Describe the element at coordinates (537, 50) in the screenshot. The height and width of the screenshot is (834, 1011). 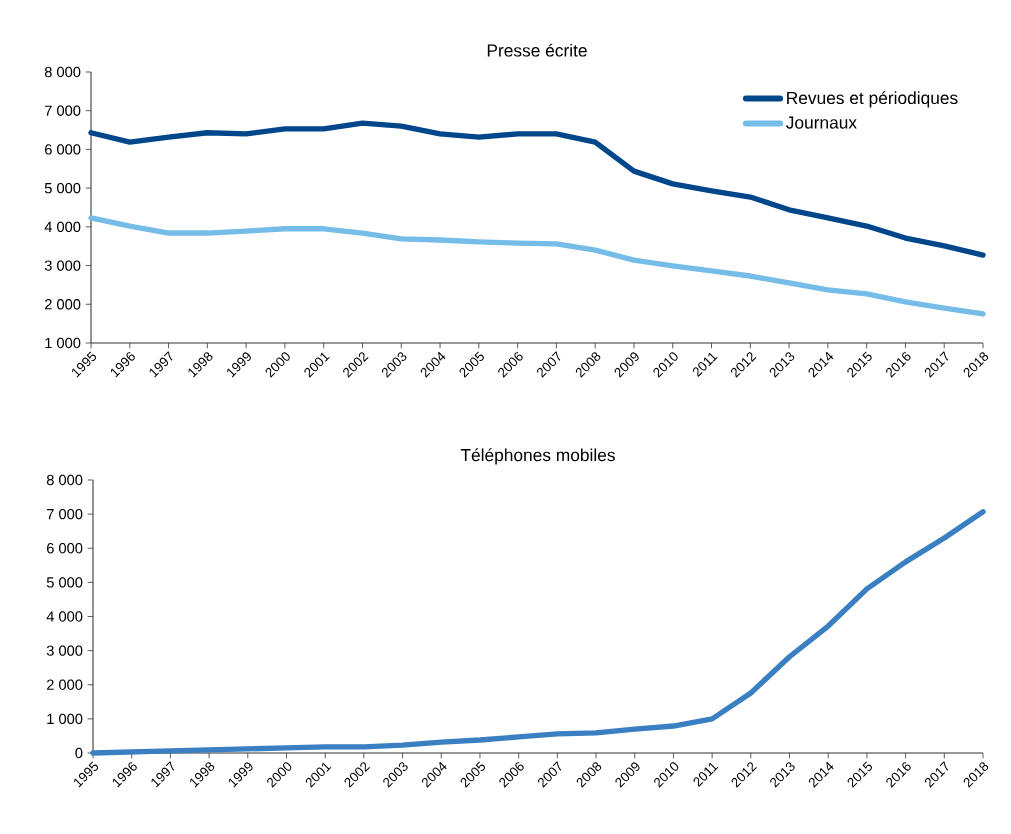
I see `chart-title: Presse écrite` at that location.